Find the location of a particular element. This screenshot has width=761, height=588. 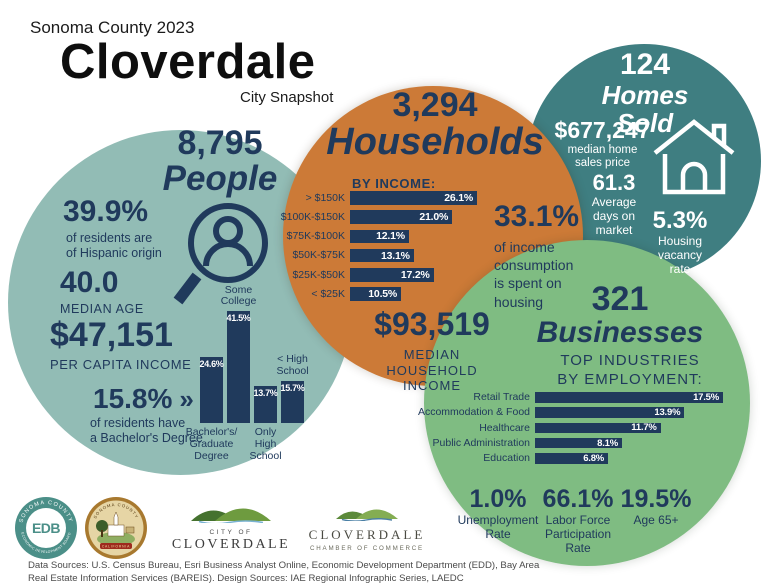

education-bar-value: 41.5% is located at coordinates (238, 318).